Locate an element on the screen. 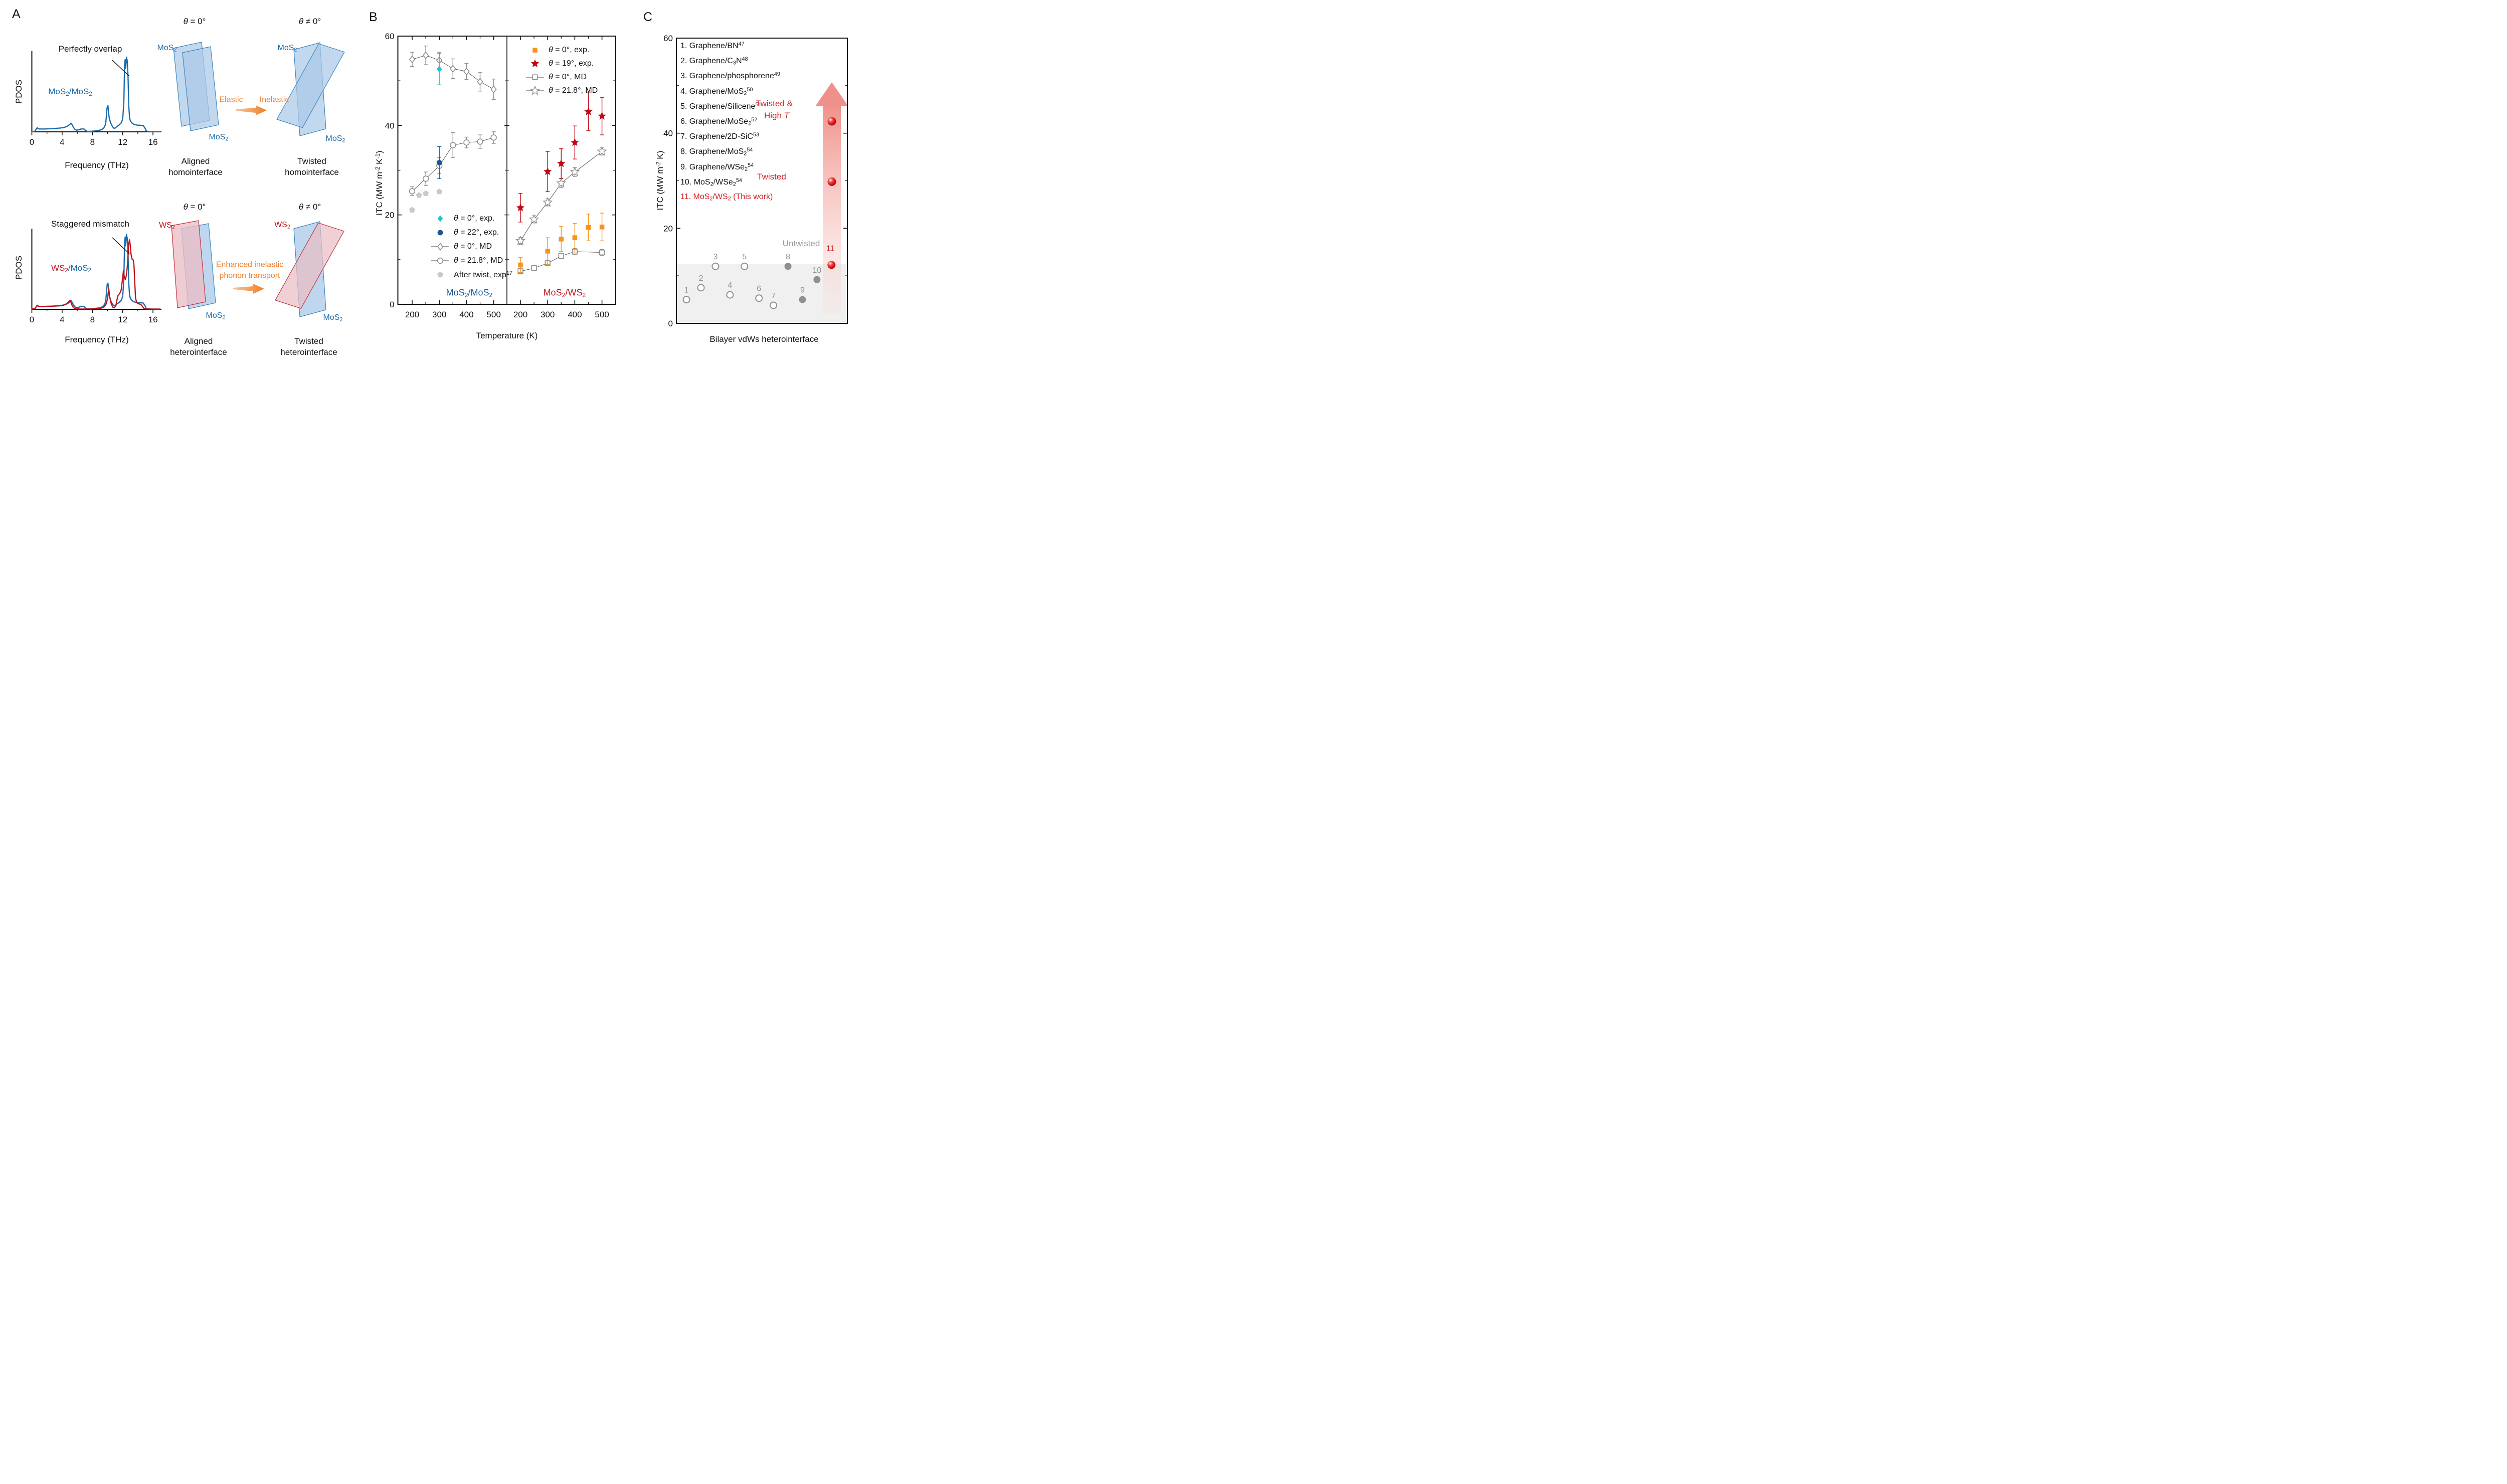  svg-text: 1 is located at coordinates (686, 290).